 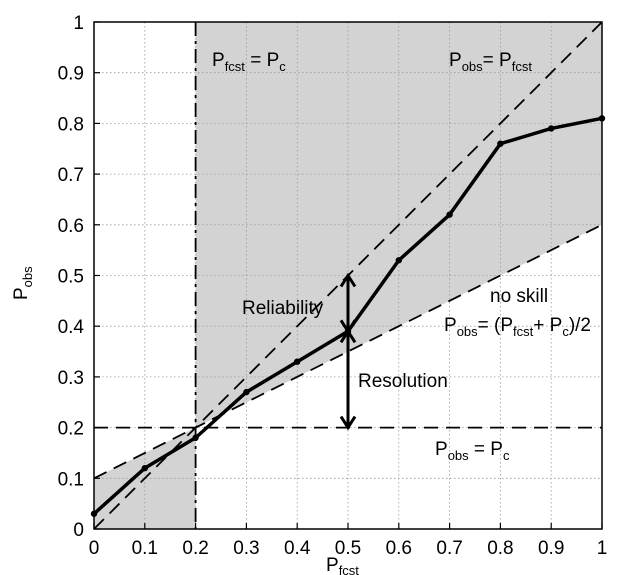 What do you see at coordinates (94, 548) in the screenshot?
I see `x-tick-label: 0` at bounding box center [94, 548].